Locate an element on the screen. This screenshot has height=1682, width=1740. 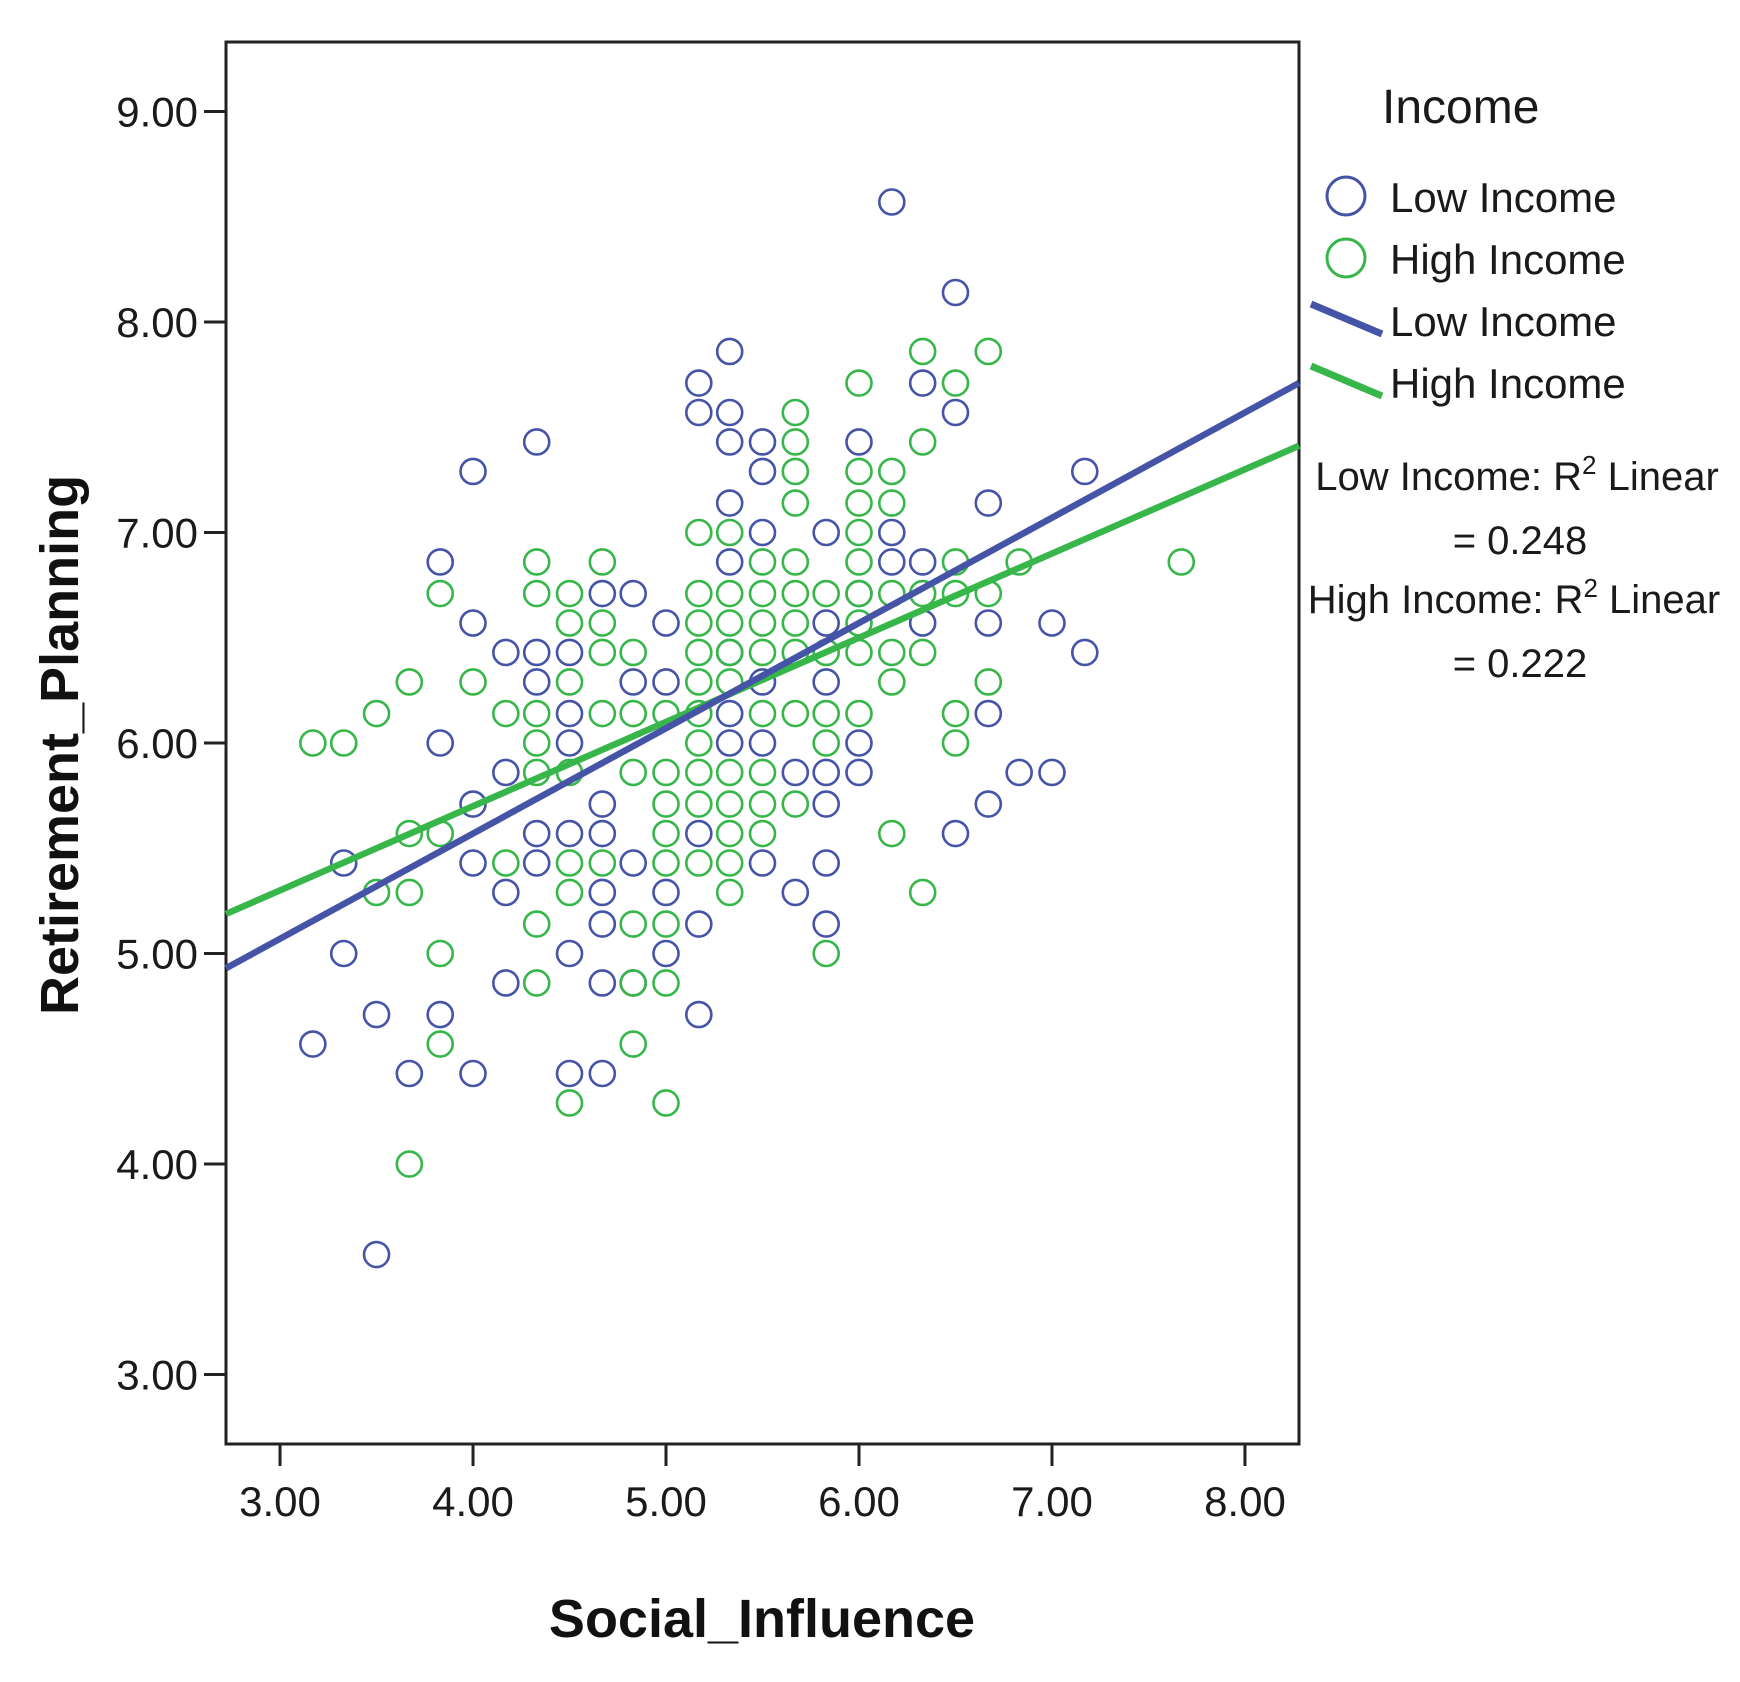
r2-high-value: = 0.222 is located at coordinates (1520, 664).